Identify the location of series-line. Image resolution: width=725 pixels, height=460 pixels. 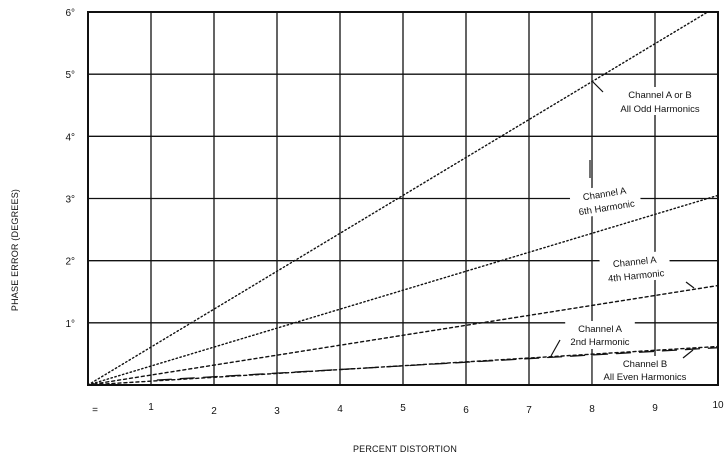
(437, 364).